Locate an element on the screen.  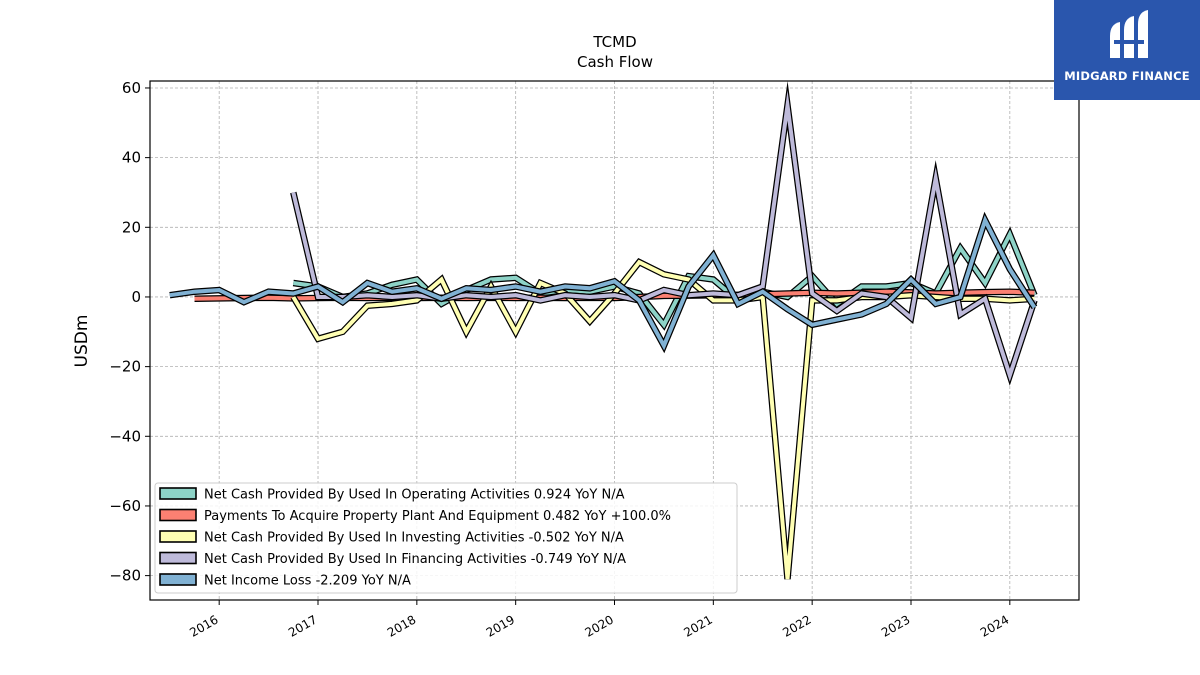
y-tick-label: −60 is located at coordinates (125, 506).